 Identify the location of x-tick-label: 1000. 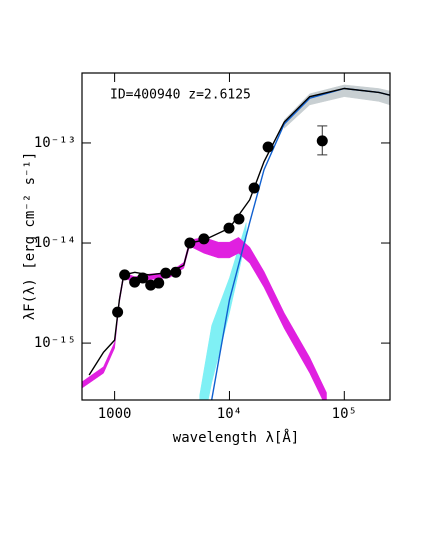
(115, 414).